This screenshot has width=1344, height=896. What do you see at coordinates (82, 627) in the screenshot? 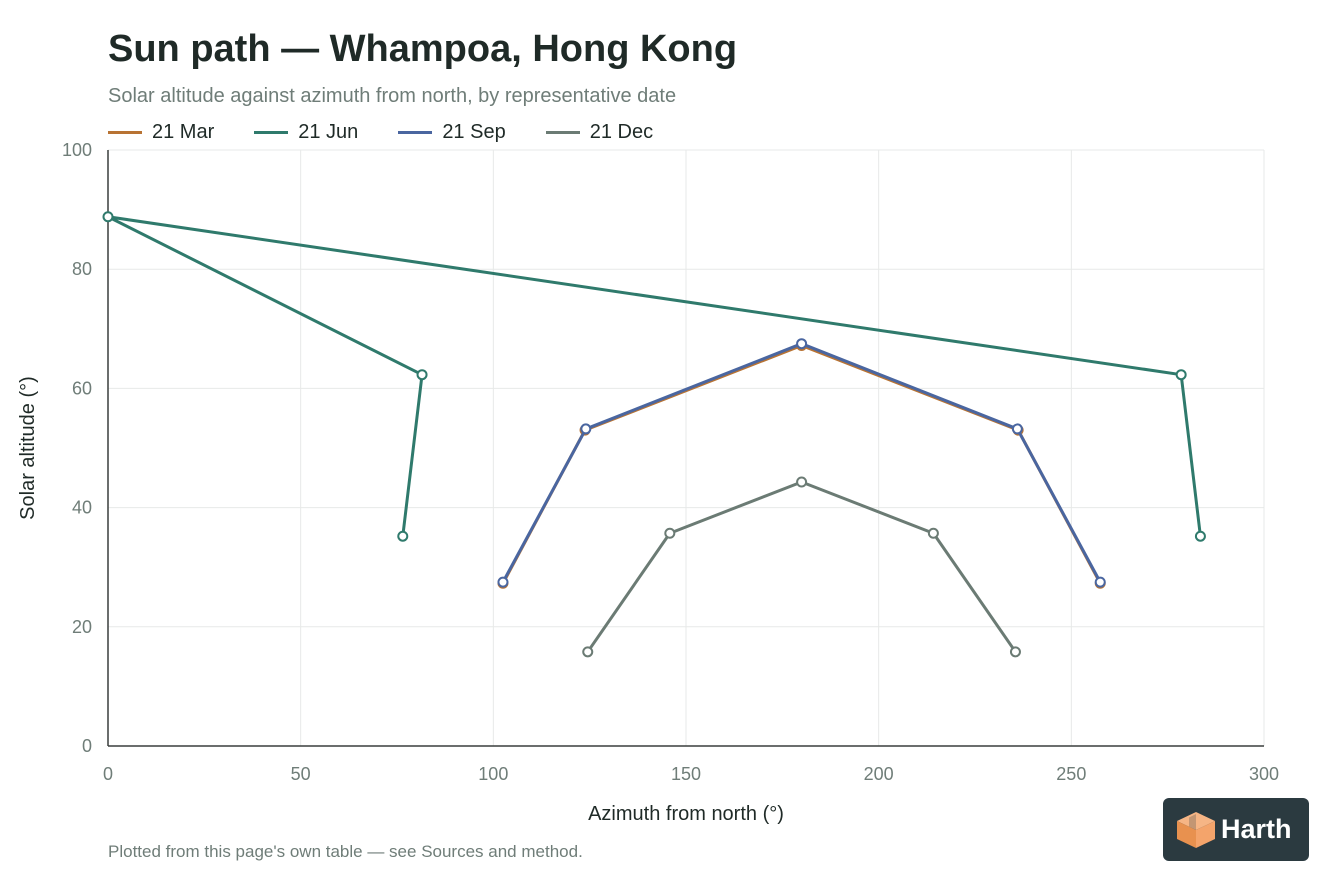
I see `y-tick-label: 20` at bounding box center [82, 627].